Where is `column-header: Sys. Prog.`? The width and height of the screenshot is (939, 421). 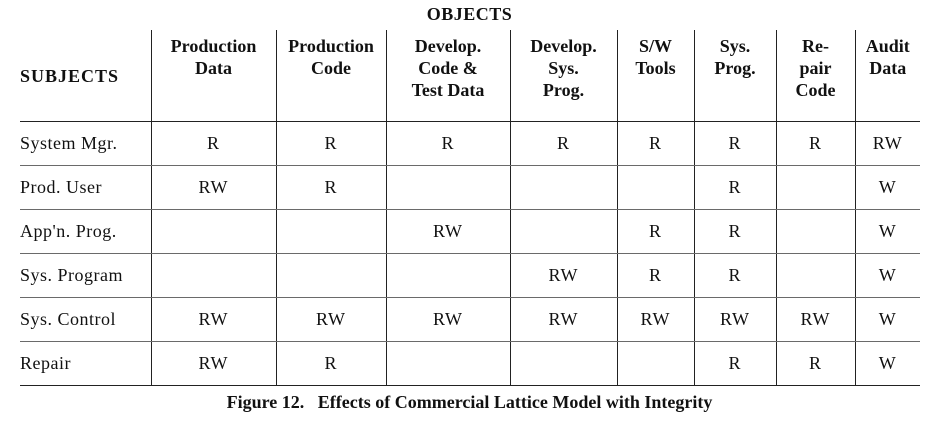 column-header: Sys. Prog. is located at coordinates (734, 76).